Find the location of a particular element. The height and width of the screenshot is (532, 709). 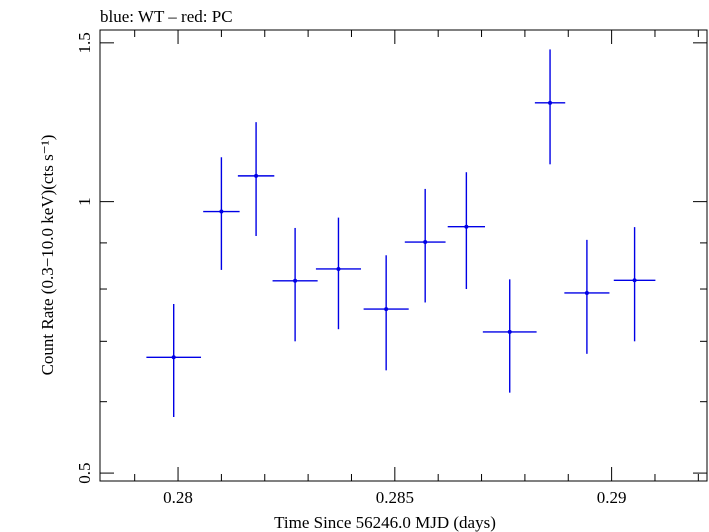

y-tick-label: 1.5 is located at coordinates (84, 42).